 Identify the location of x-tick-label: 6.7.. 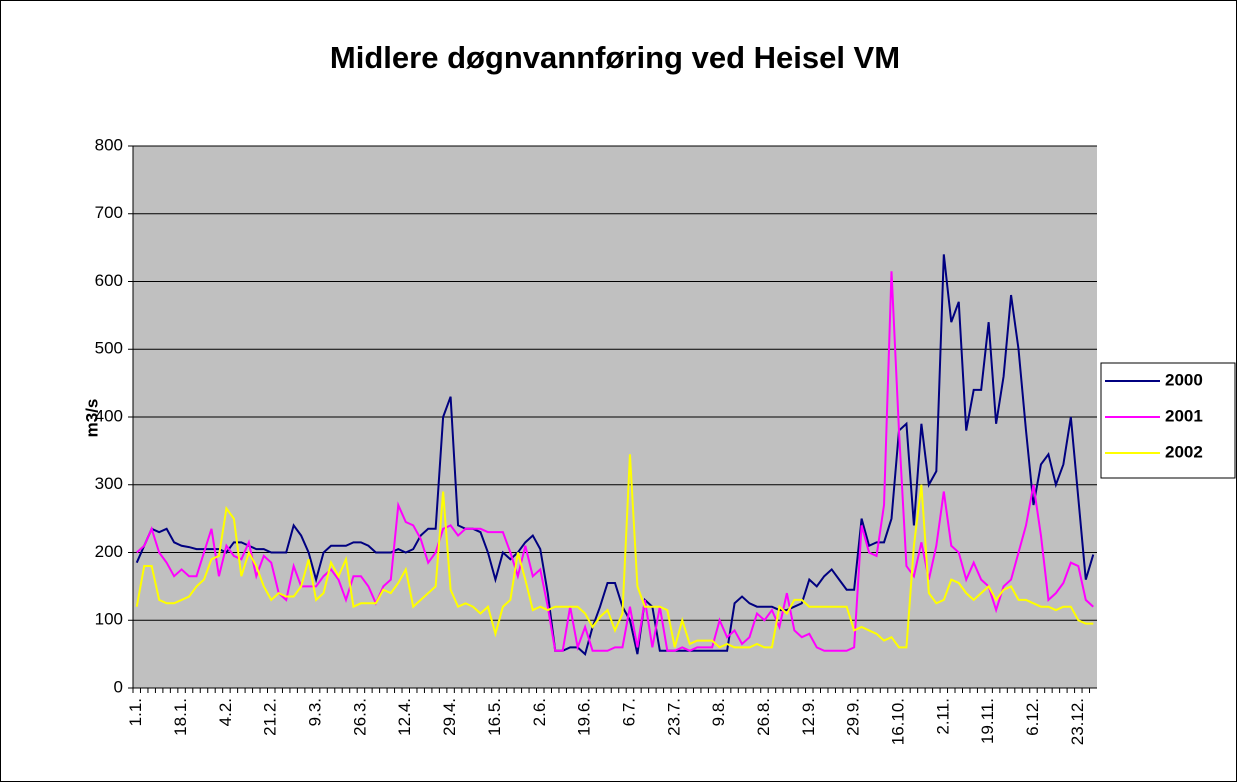
(628, 712).